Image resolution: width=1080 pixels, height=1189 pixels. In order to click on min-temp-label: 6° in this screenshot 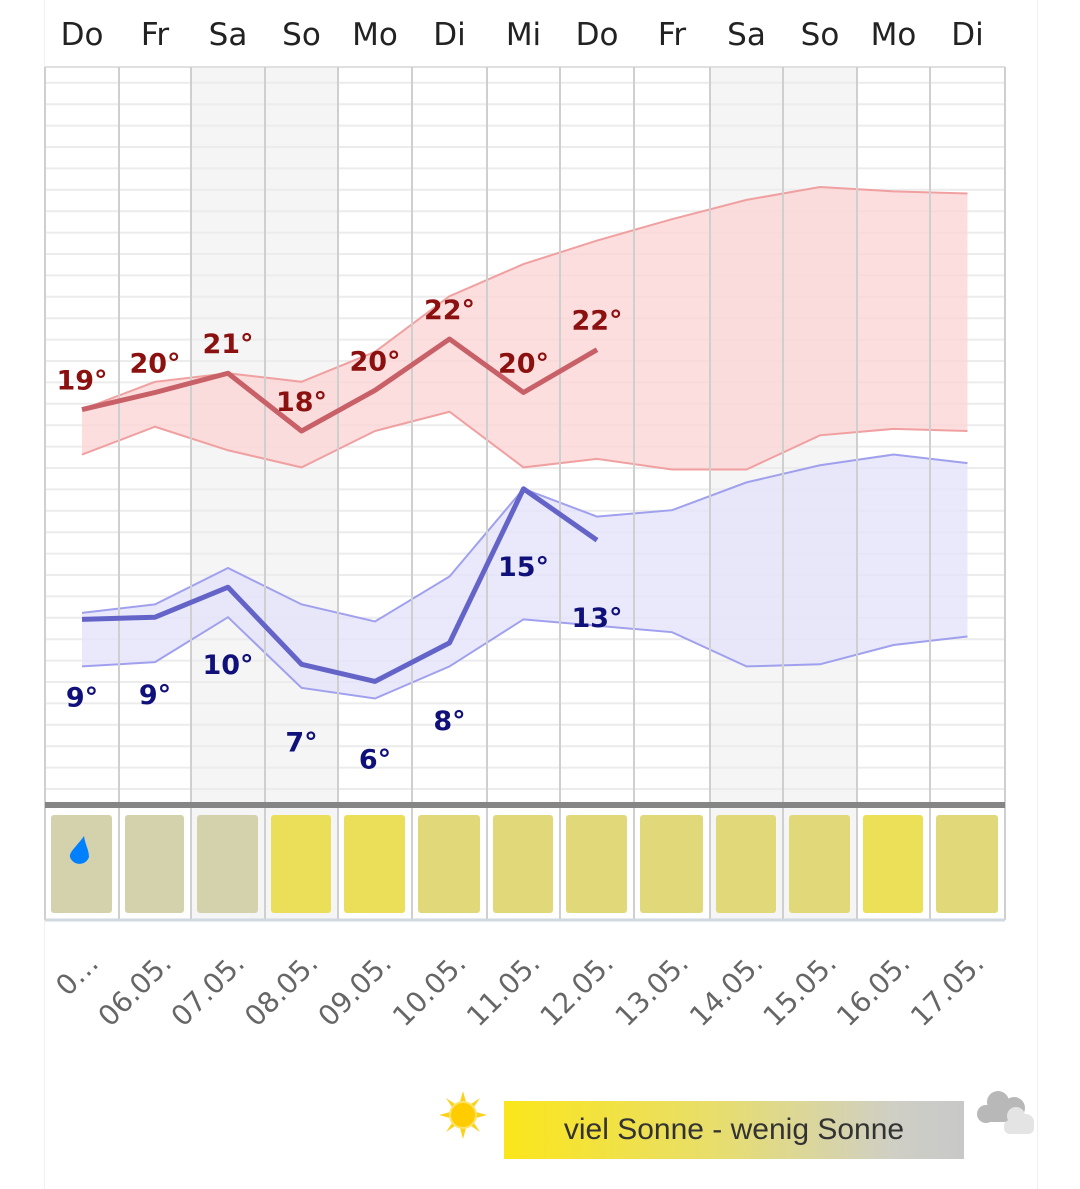, I will do `click(375, 759)`.